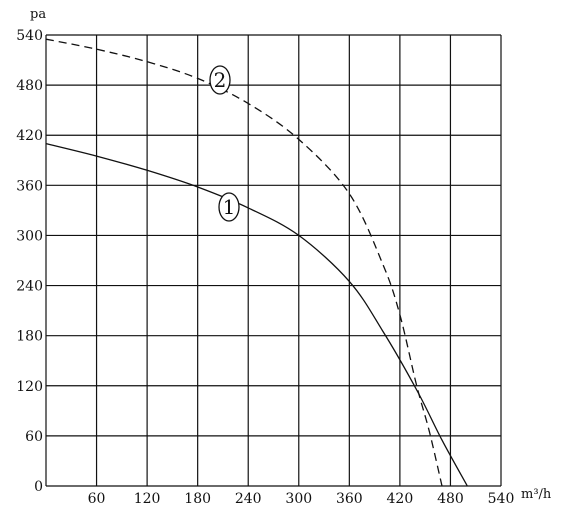 The image size is (569, 514). Describe the element at coordinates (38, 487) in the screenshot. I see `y-tick-label: 0` at that location.